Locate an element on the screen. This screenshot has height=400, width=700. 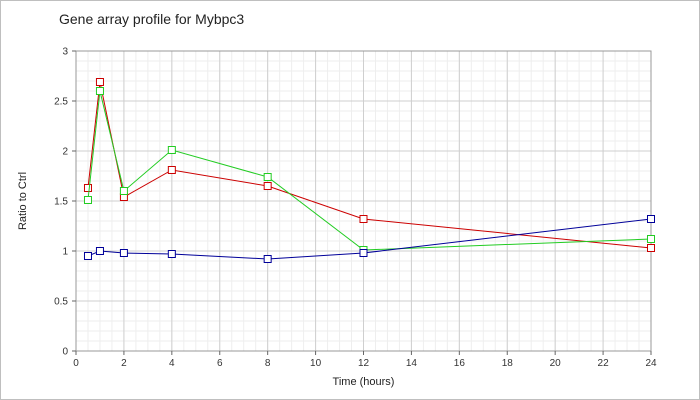
x-tick-label: 12 is located at coordinates (364, 363).